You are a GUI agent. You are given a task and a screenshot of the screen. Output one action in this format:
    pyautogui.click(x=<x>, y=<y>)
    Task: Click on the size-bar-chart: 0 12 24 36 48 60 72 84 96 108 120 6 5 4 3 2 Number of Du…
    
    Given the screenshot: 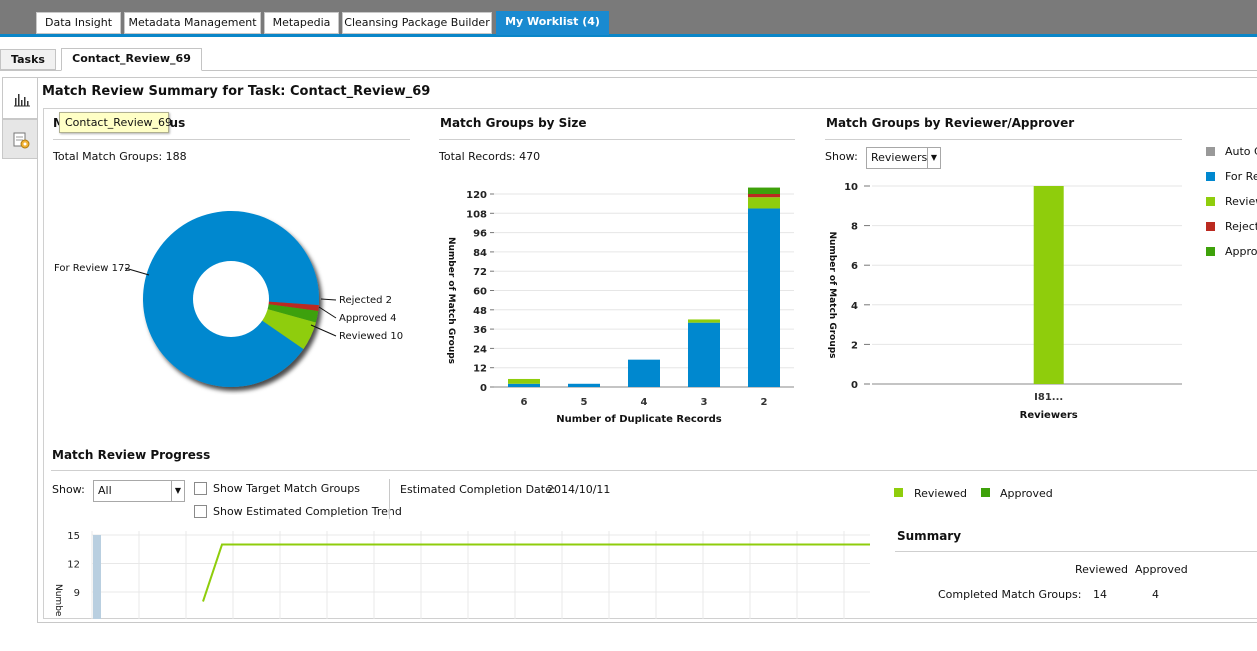 What is the action you would take?
    pyautogui.click(x=620, y=306)
    